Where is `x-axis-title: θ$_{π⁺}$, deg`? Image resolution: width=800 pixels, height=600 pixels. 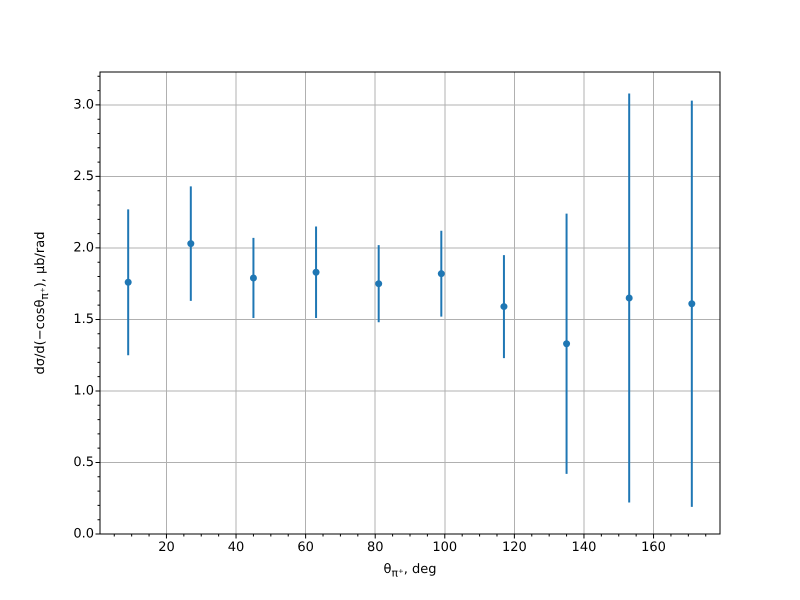
x-axis-title: θ$_{π⁺}$, deg is located at coordinates (410, 571).